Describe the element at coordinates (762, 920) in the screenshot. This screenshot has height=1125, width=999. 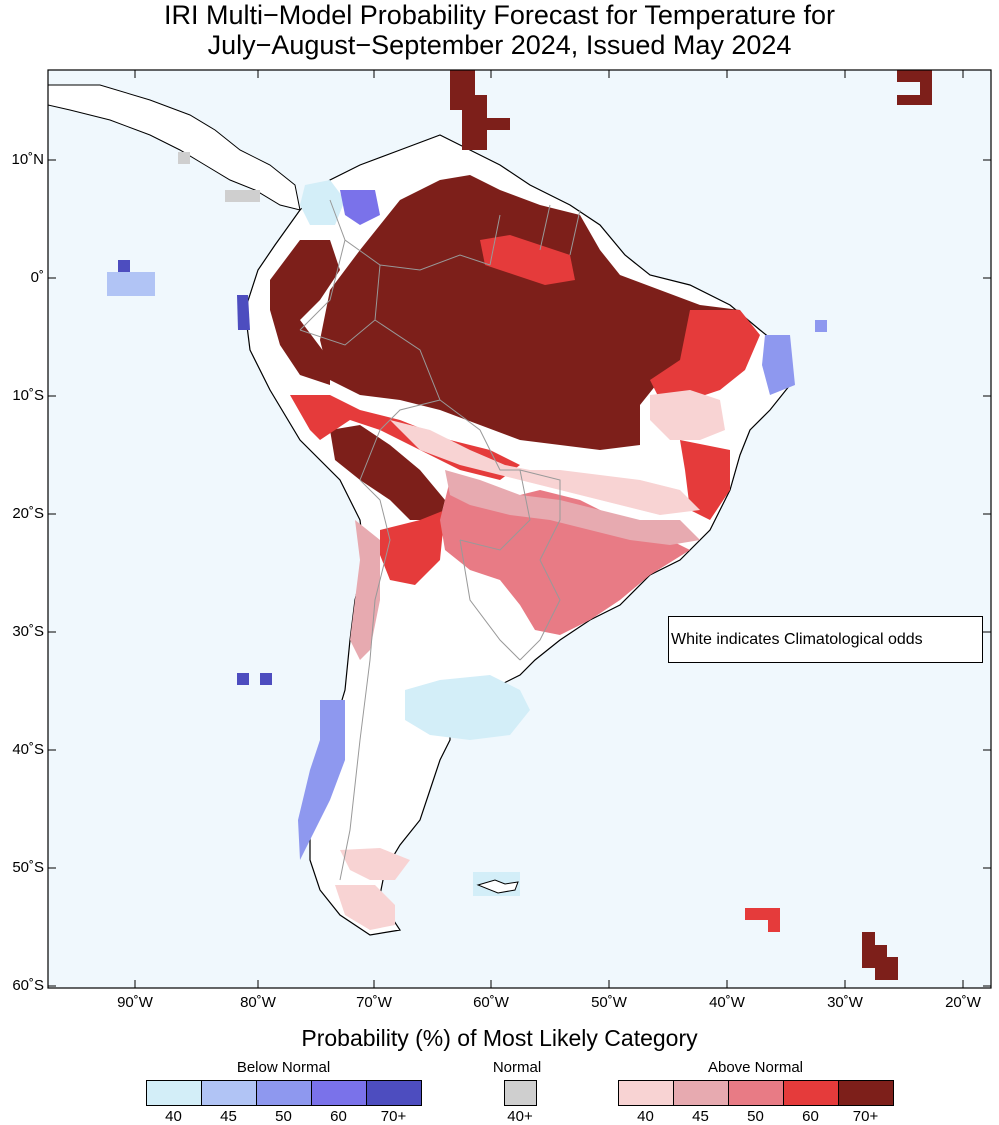
I see `above-70-south-georgia-cells` at that location.